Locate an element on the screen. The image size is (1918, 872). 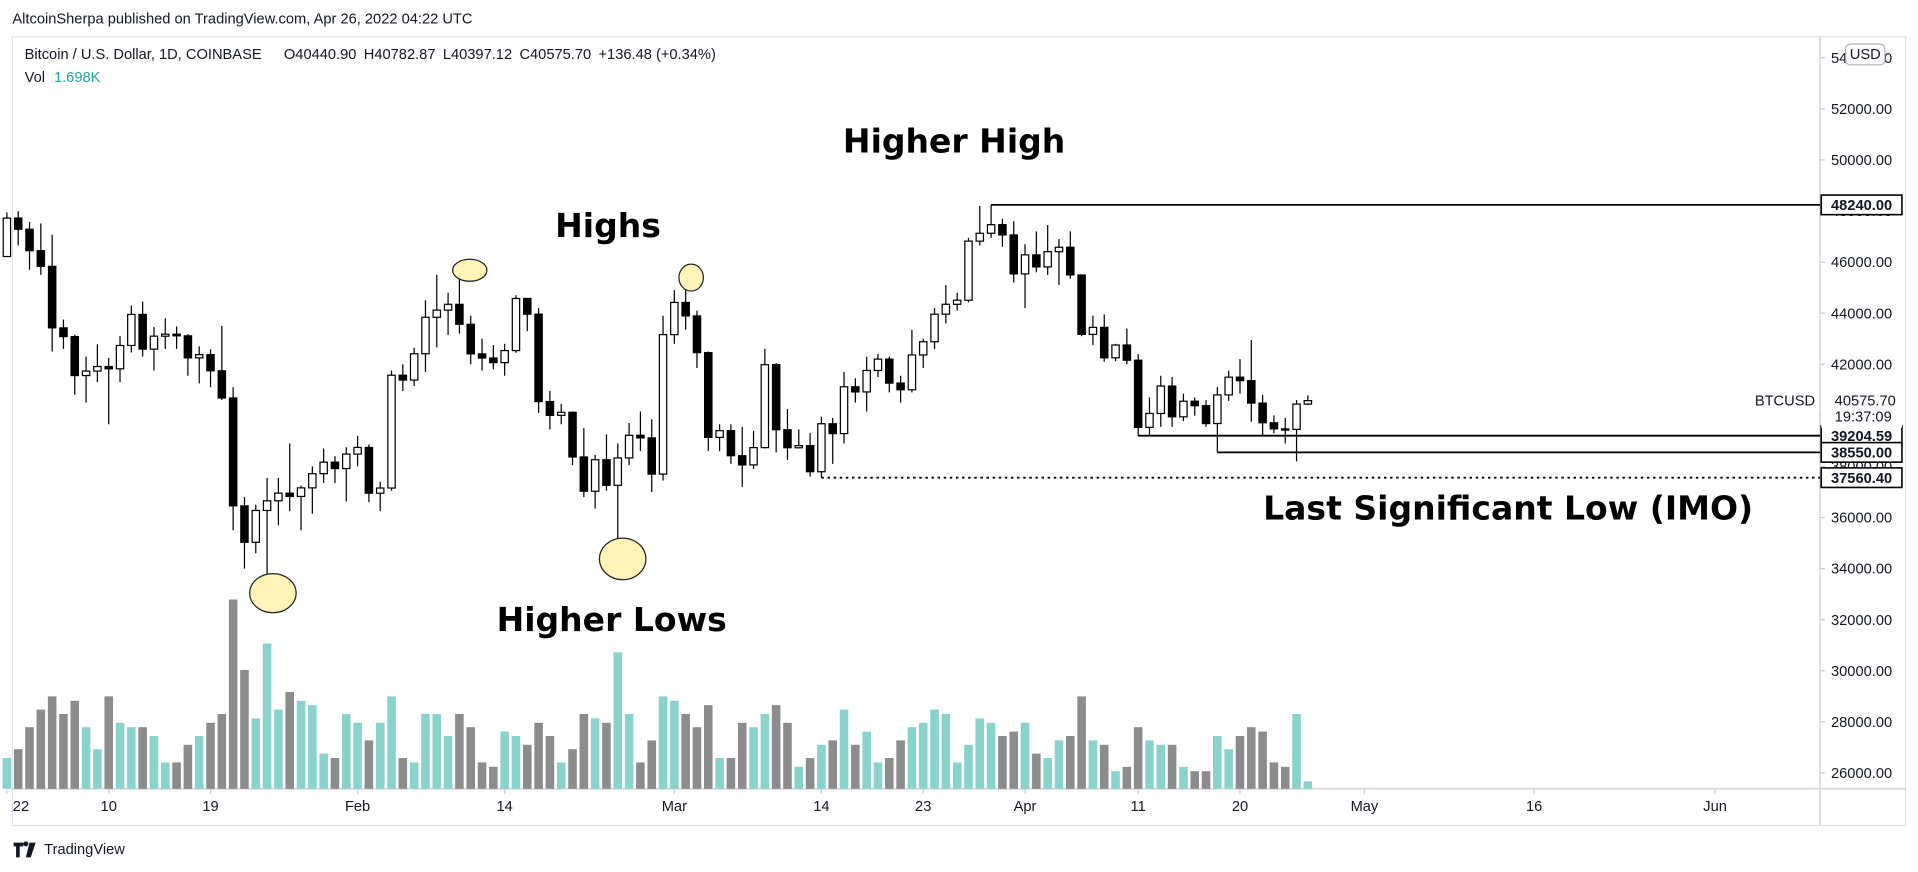
y-tick-label: 32000.00 is located at coordinates (1861, 621).